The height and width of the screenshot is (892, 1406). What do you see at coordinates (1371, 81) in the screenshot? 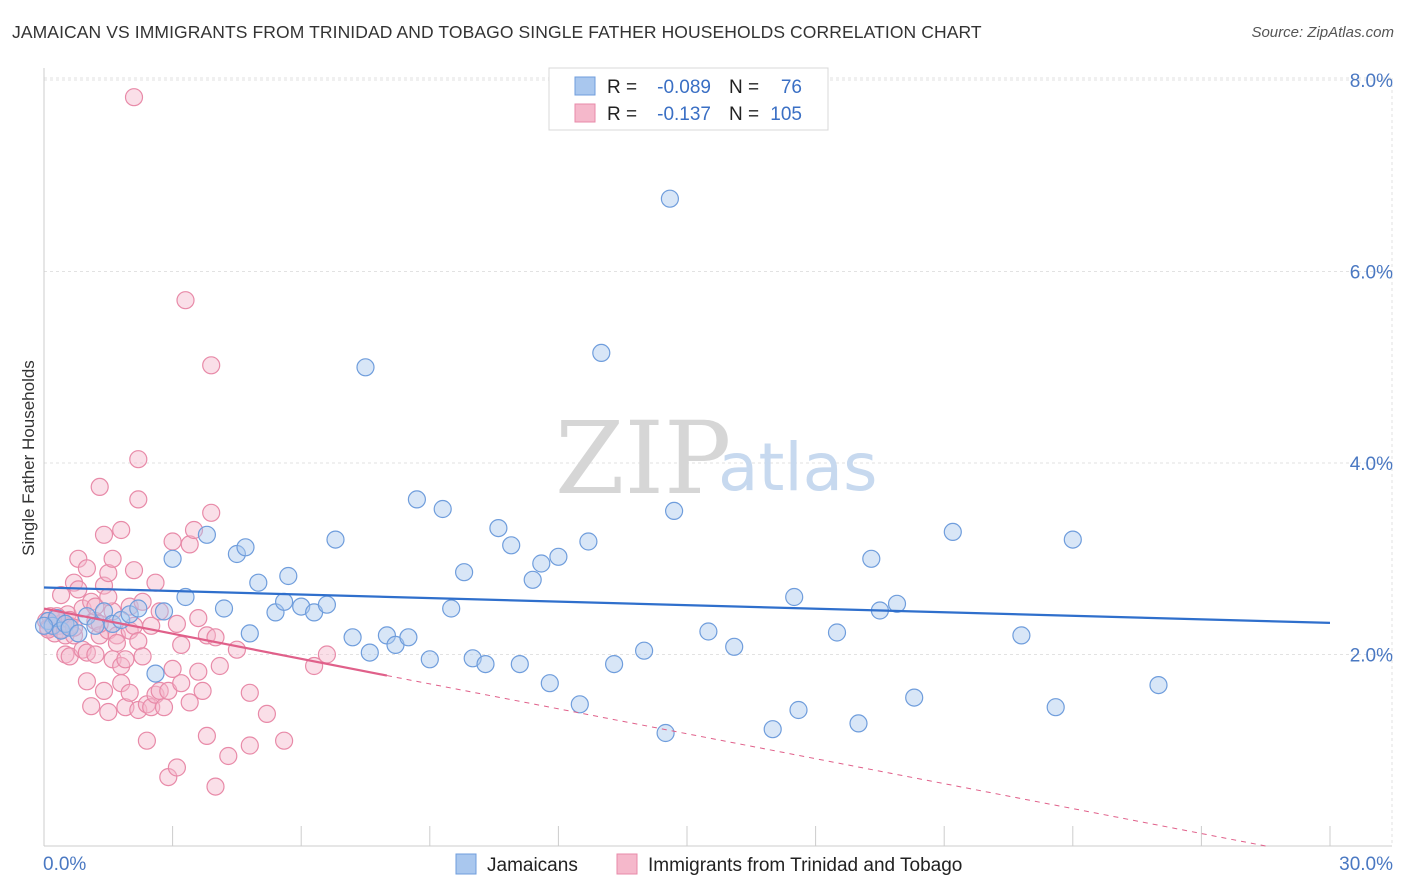
I see `y-tick-label-3: 8.0%` at bounding box center [1371, 81].